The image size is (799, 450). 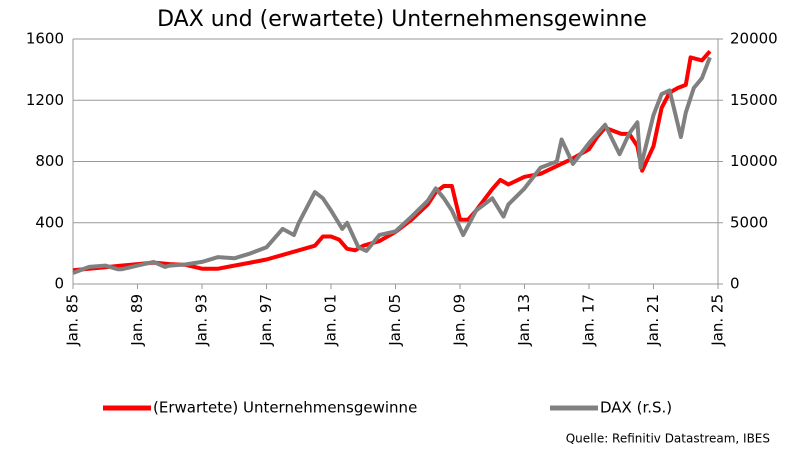 I want to click on y2-tick-label: 5000, so click(x=749, y=222).